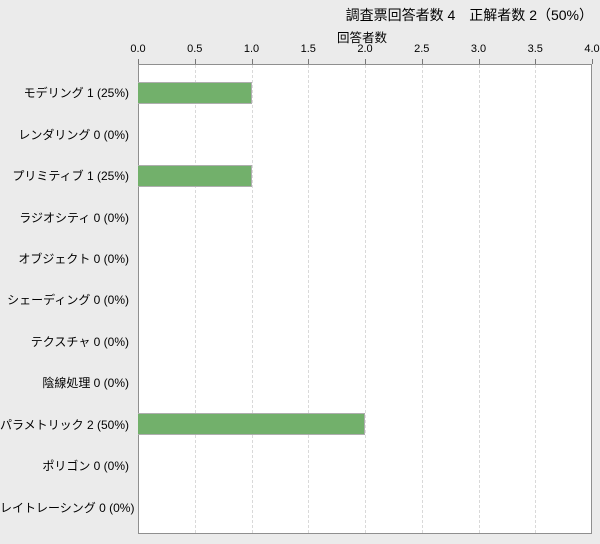  What do you see at coordinates (251, 49) in the screenshot?
I see `x-tick-label: 1.0` at bounding box center [251, 49].